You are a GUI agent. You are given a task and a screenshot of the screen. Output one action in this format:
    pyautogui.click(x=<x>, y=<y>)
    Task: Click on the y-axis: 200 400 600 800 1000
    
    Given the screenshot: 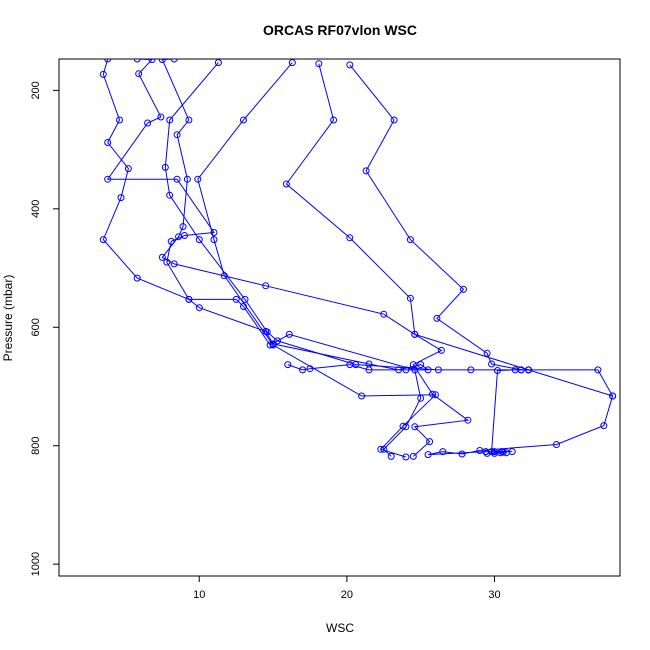 What is the action you would take?
    pyautogui.click(x=44, y=328)
    